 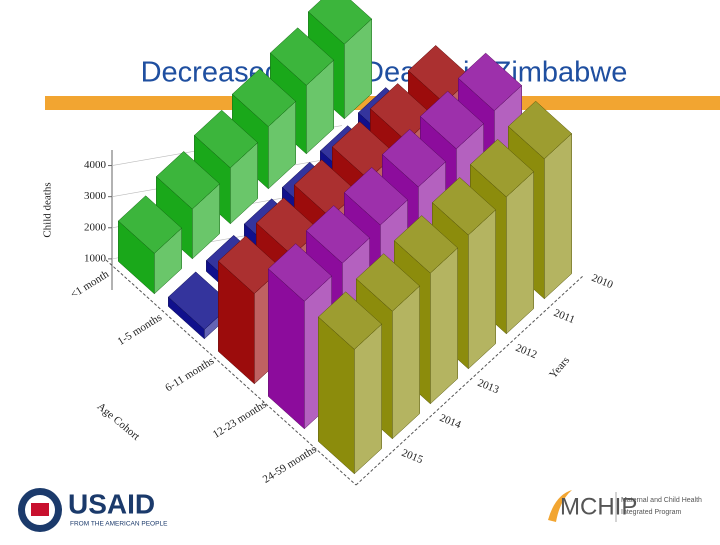 I want to click on year-label: 2014, so click(x=450, y=422).